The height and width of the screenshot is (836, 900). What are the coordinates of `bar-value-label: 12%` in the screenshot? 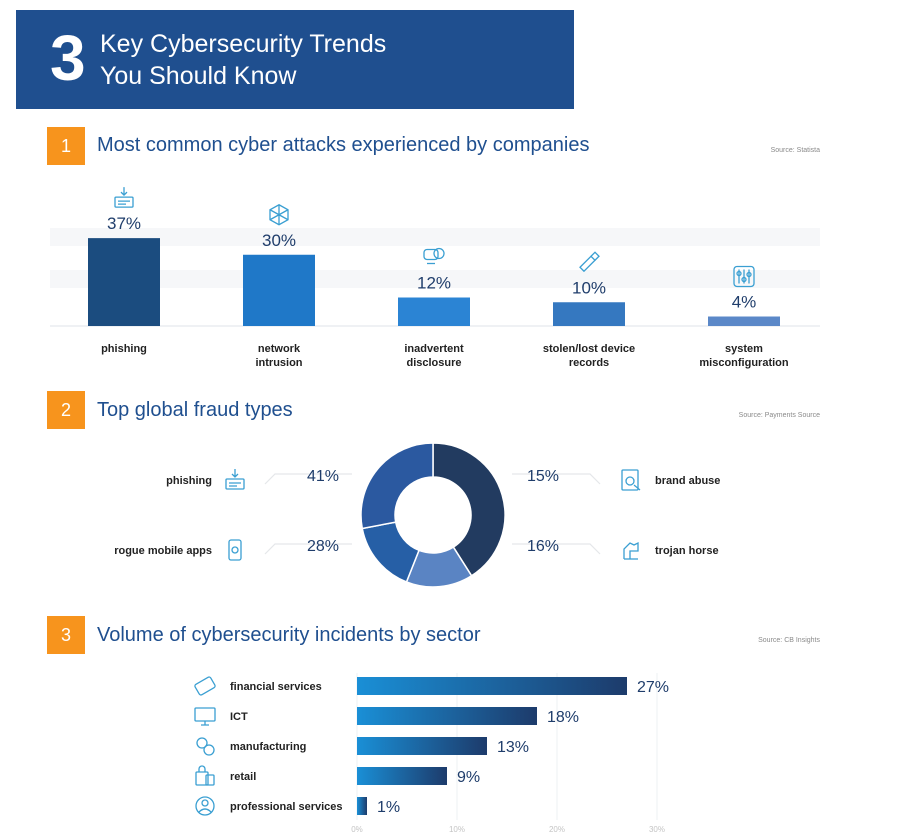 It's located at (434, 283).